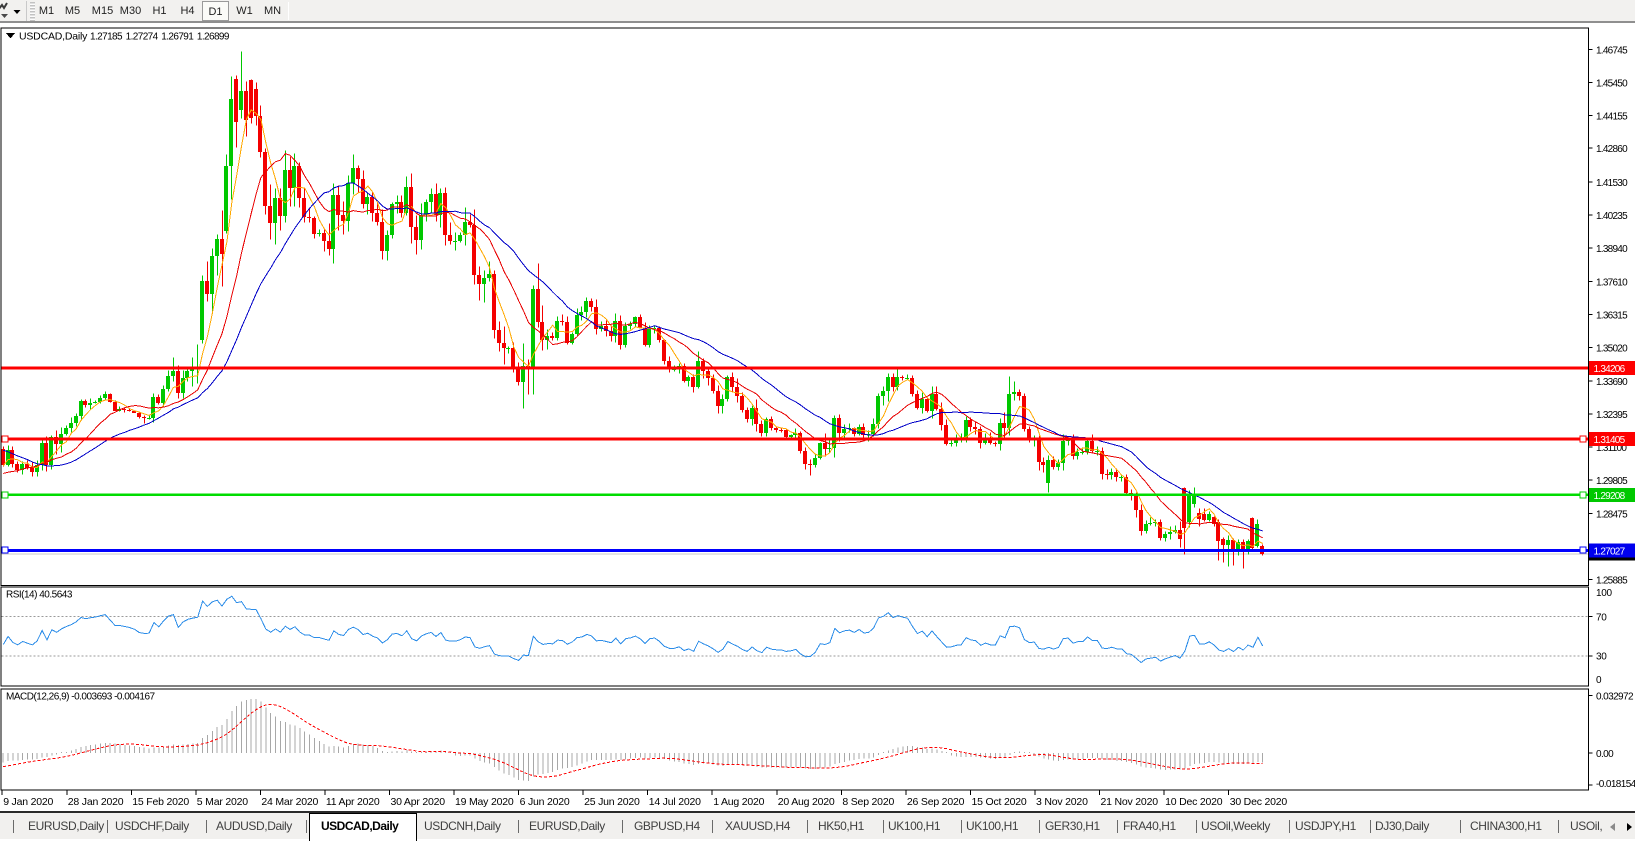  Describe the element at coordinates (999, 802) in the screenshot. I see `svg-text: 15 Oct 2020` at that location.